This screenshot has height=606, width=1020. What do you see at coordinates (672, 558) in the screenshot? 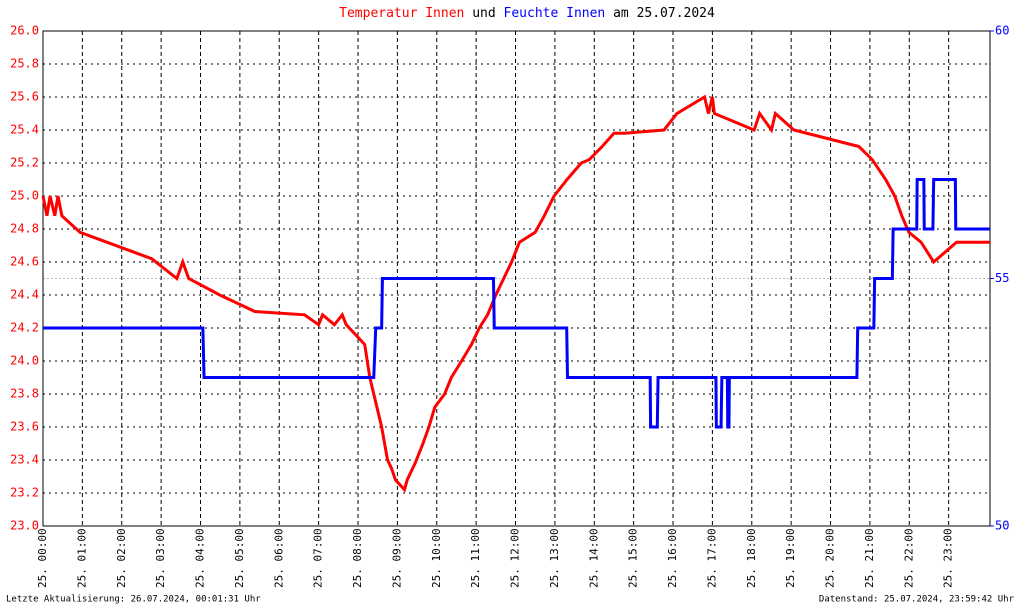
I see `x-tick-label: 25. 16:00` at bounding box center [672, 558].